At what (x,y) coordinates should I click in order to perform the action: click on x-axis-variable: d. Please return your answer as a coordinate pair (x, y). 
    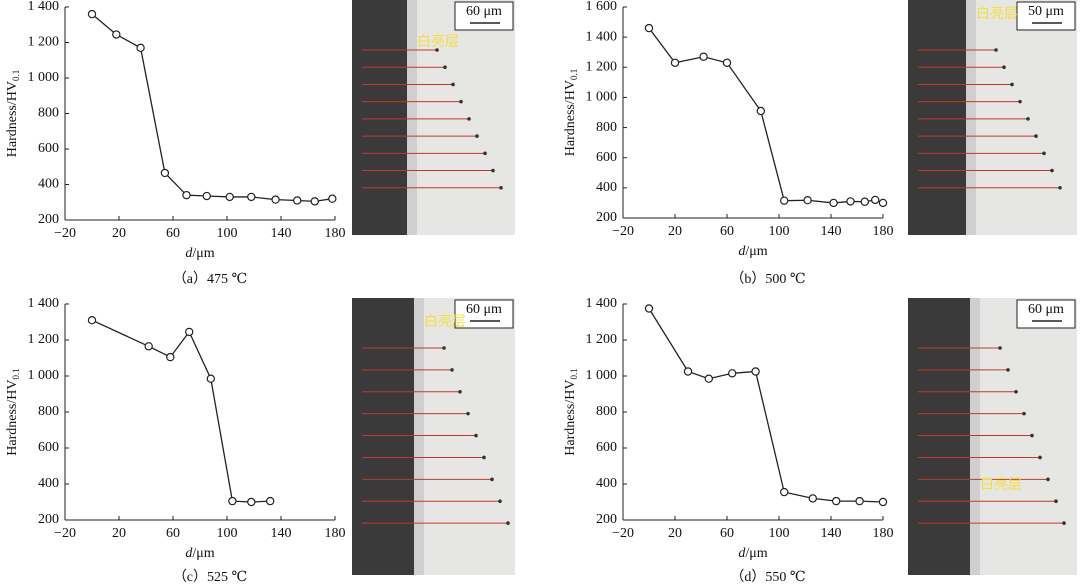
    Looking at the image, I should click on (189, 253).